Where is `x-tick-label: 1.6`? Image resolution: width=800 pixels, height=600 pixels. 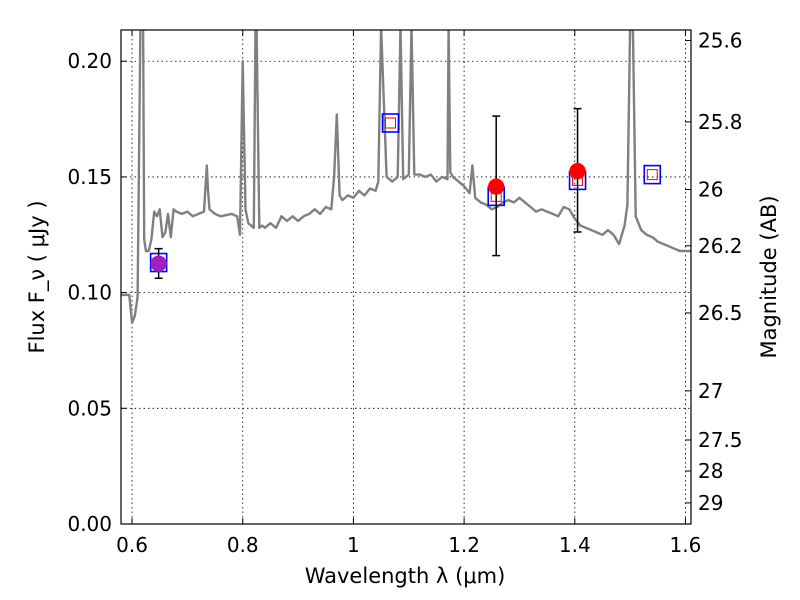 x-tick-label: 1.6 is located at coordinates (686, 545).